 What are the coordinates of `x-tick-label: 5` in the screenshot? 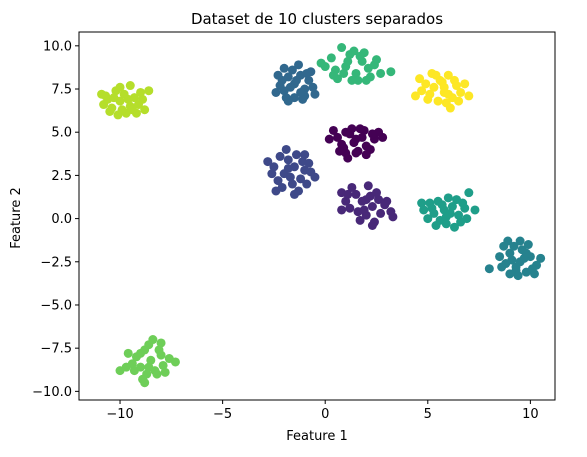 It's located at (428, 414).